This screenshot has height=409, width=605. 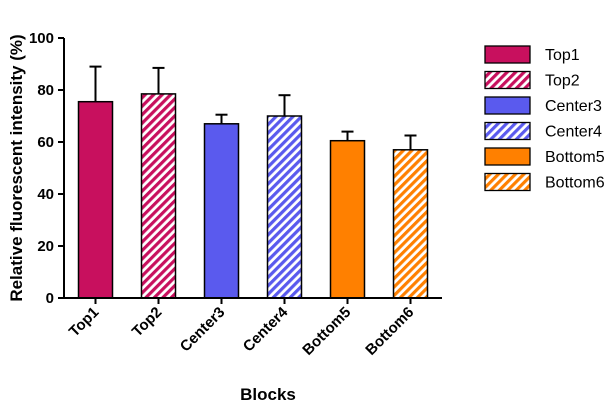 I want to click on legend-label: Bottom5, so click(x=575, y=157).